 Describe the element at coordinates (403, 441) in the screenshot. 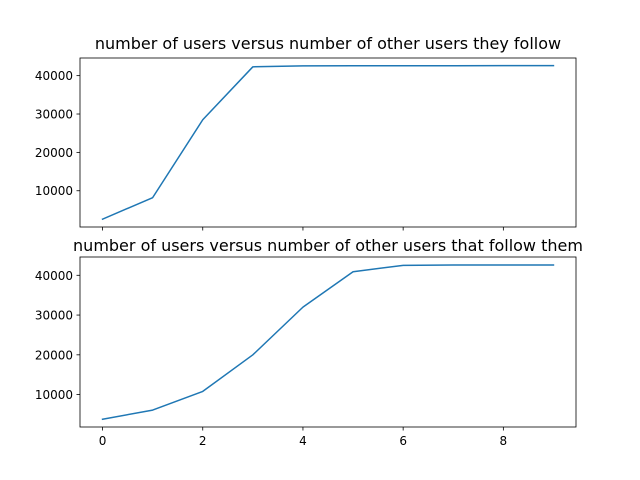

I see `x-tick-label: 6` at that location.